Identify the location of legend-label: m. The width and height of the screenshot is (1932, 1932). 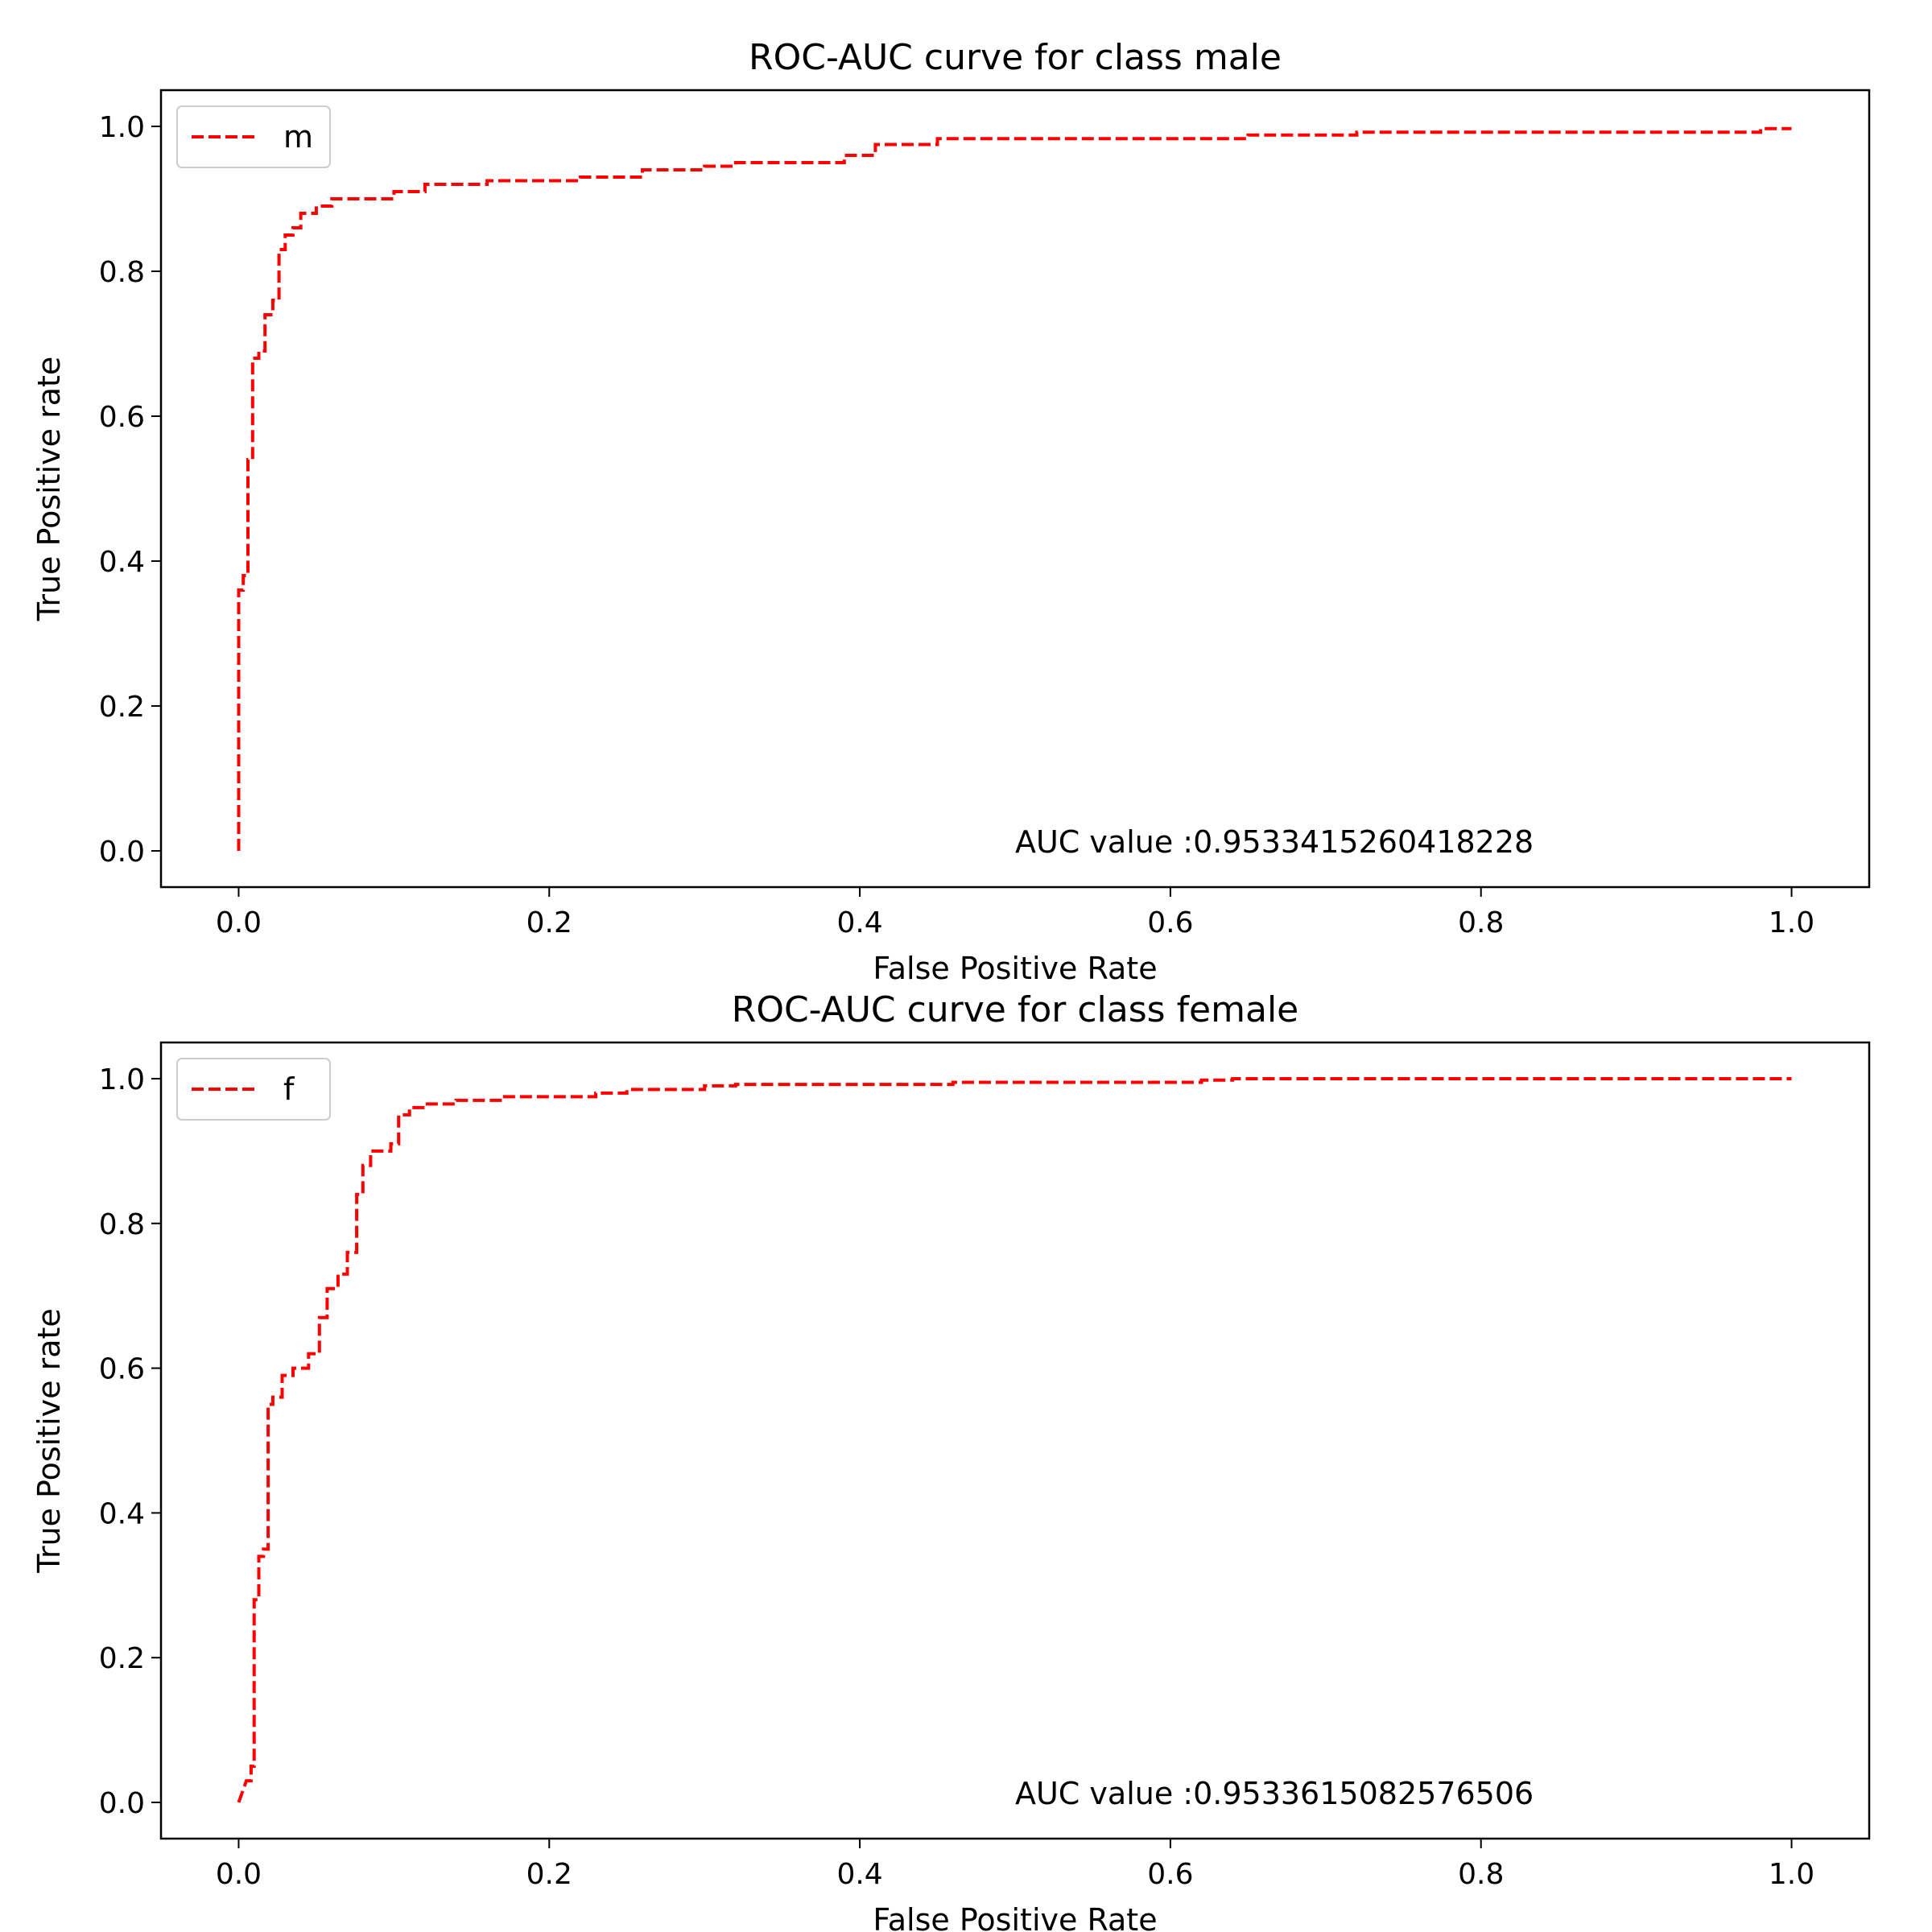
(298, 137).